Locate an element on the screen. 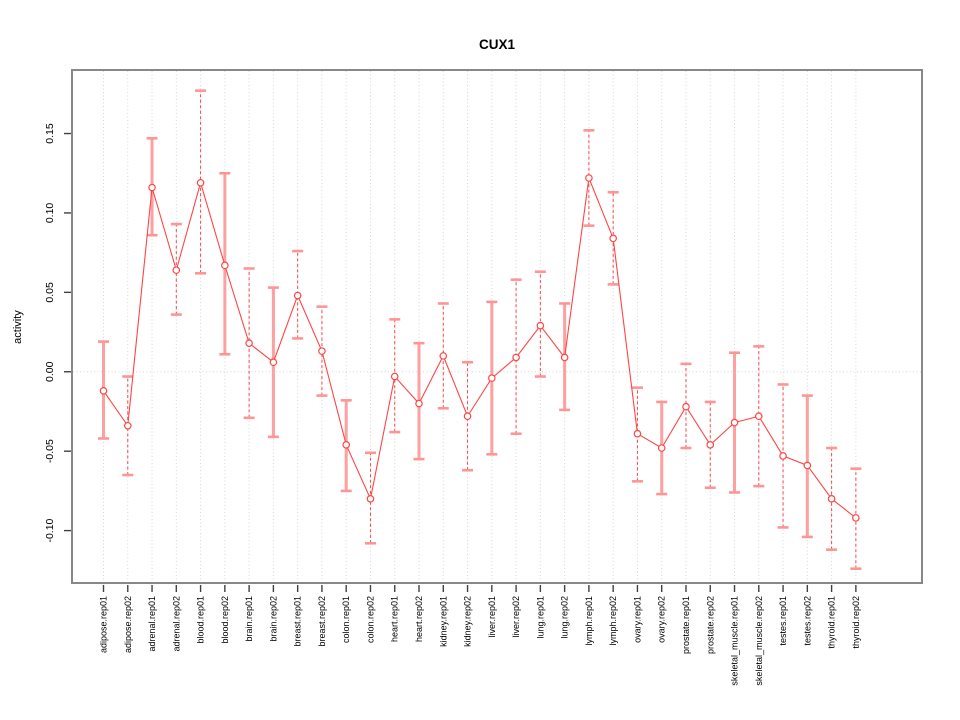  x-tick-label: adipose.rep02 is located at coordinates (128, 624).